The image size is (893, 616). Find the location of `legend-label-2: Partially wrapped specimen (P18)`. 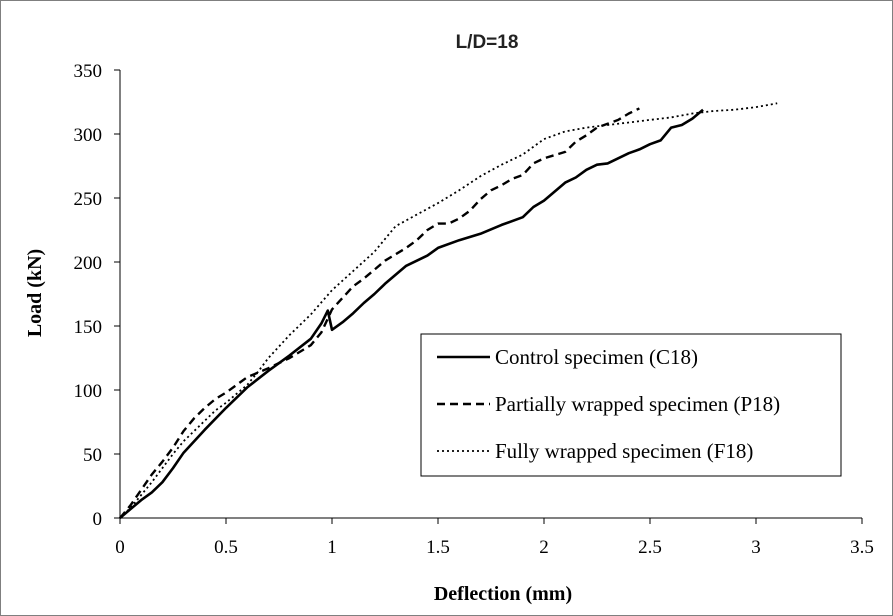

legend-label-2: Partially wrapped specimen (P18) is located at coordinates (637, 404).